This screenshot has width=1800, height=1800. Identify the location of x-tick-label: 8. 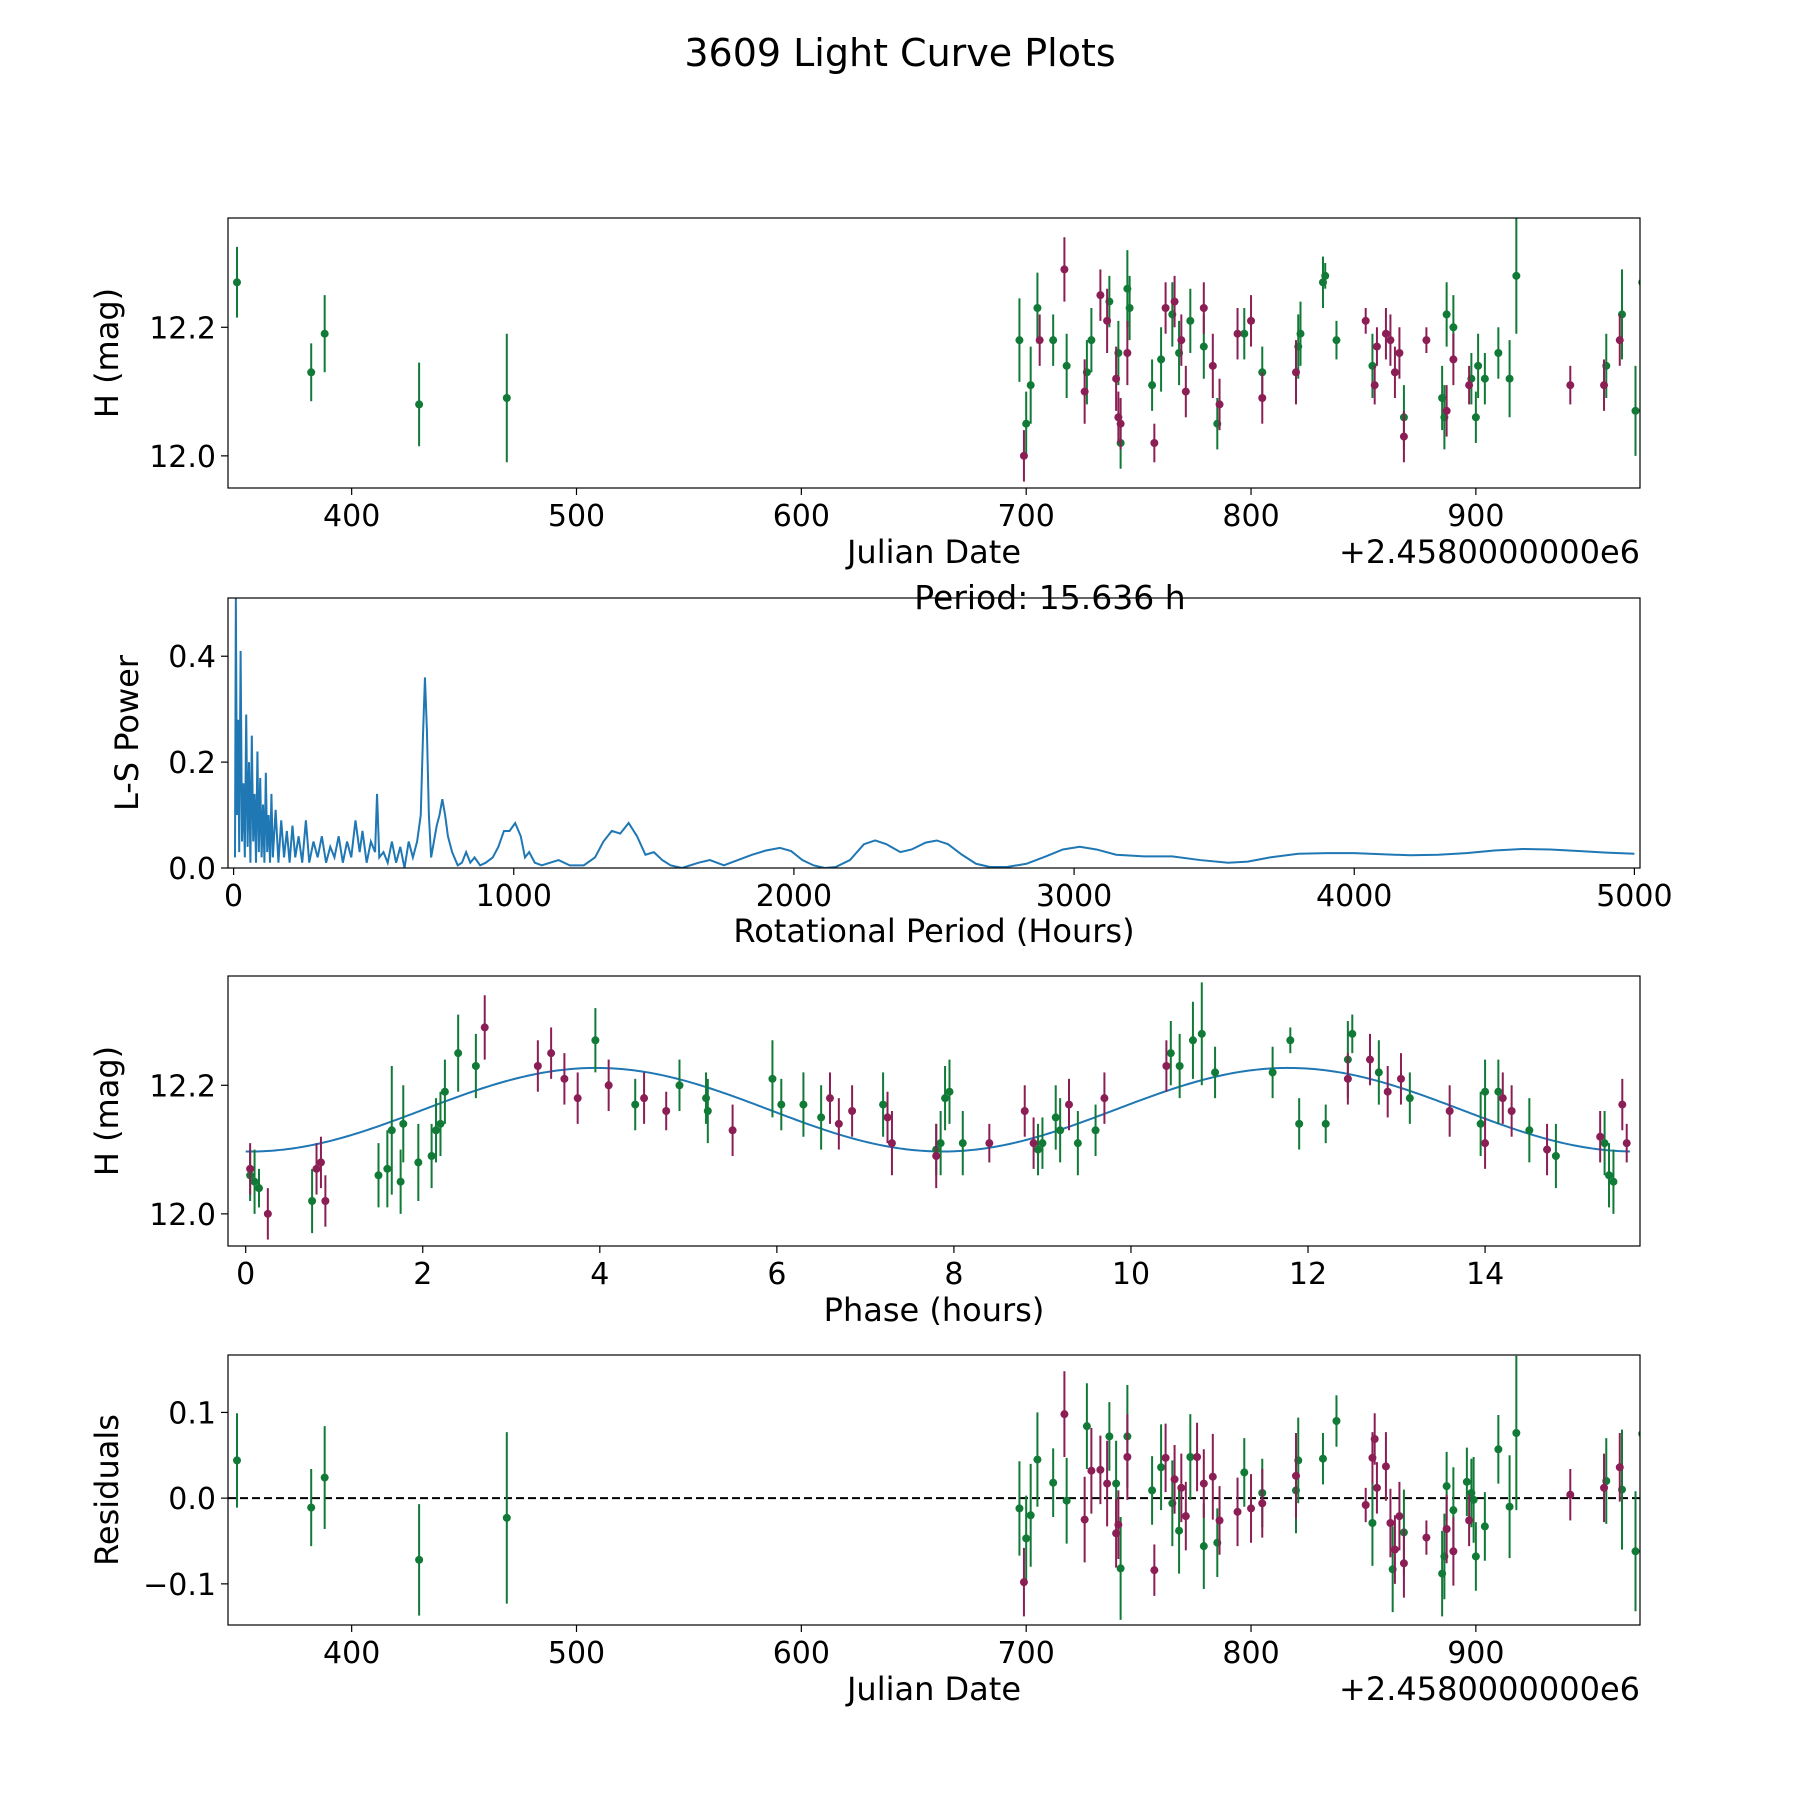
(953, 1274).